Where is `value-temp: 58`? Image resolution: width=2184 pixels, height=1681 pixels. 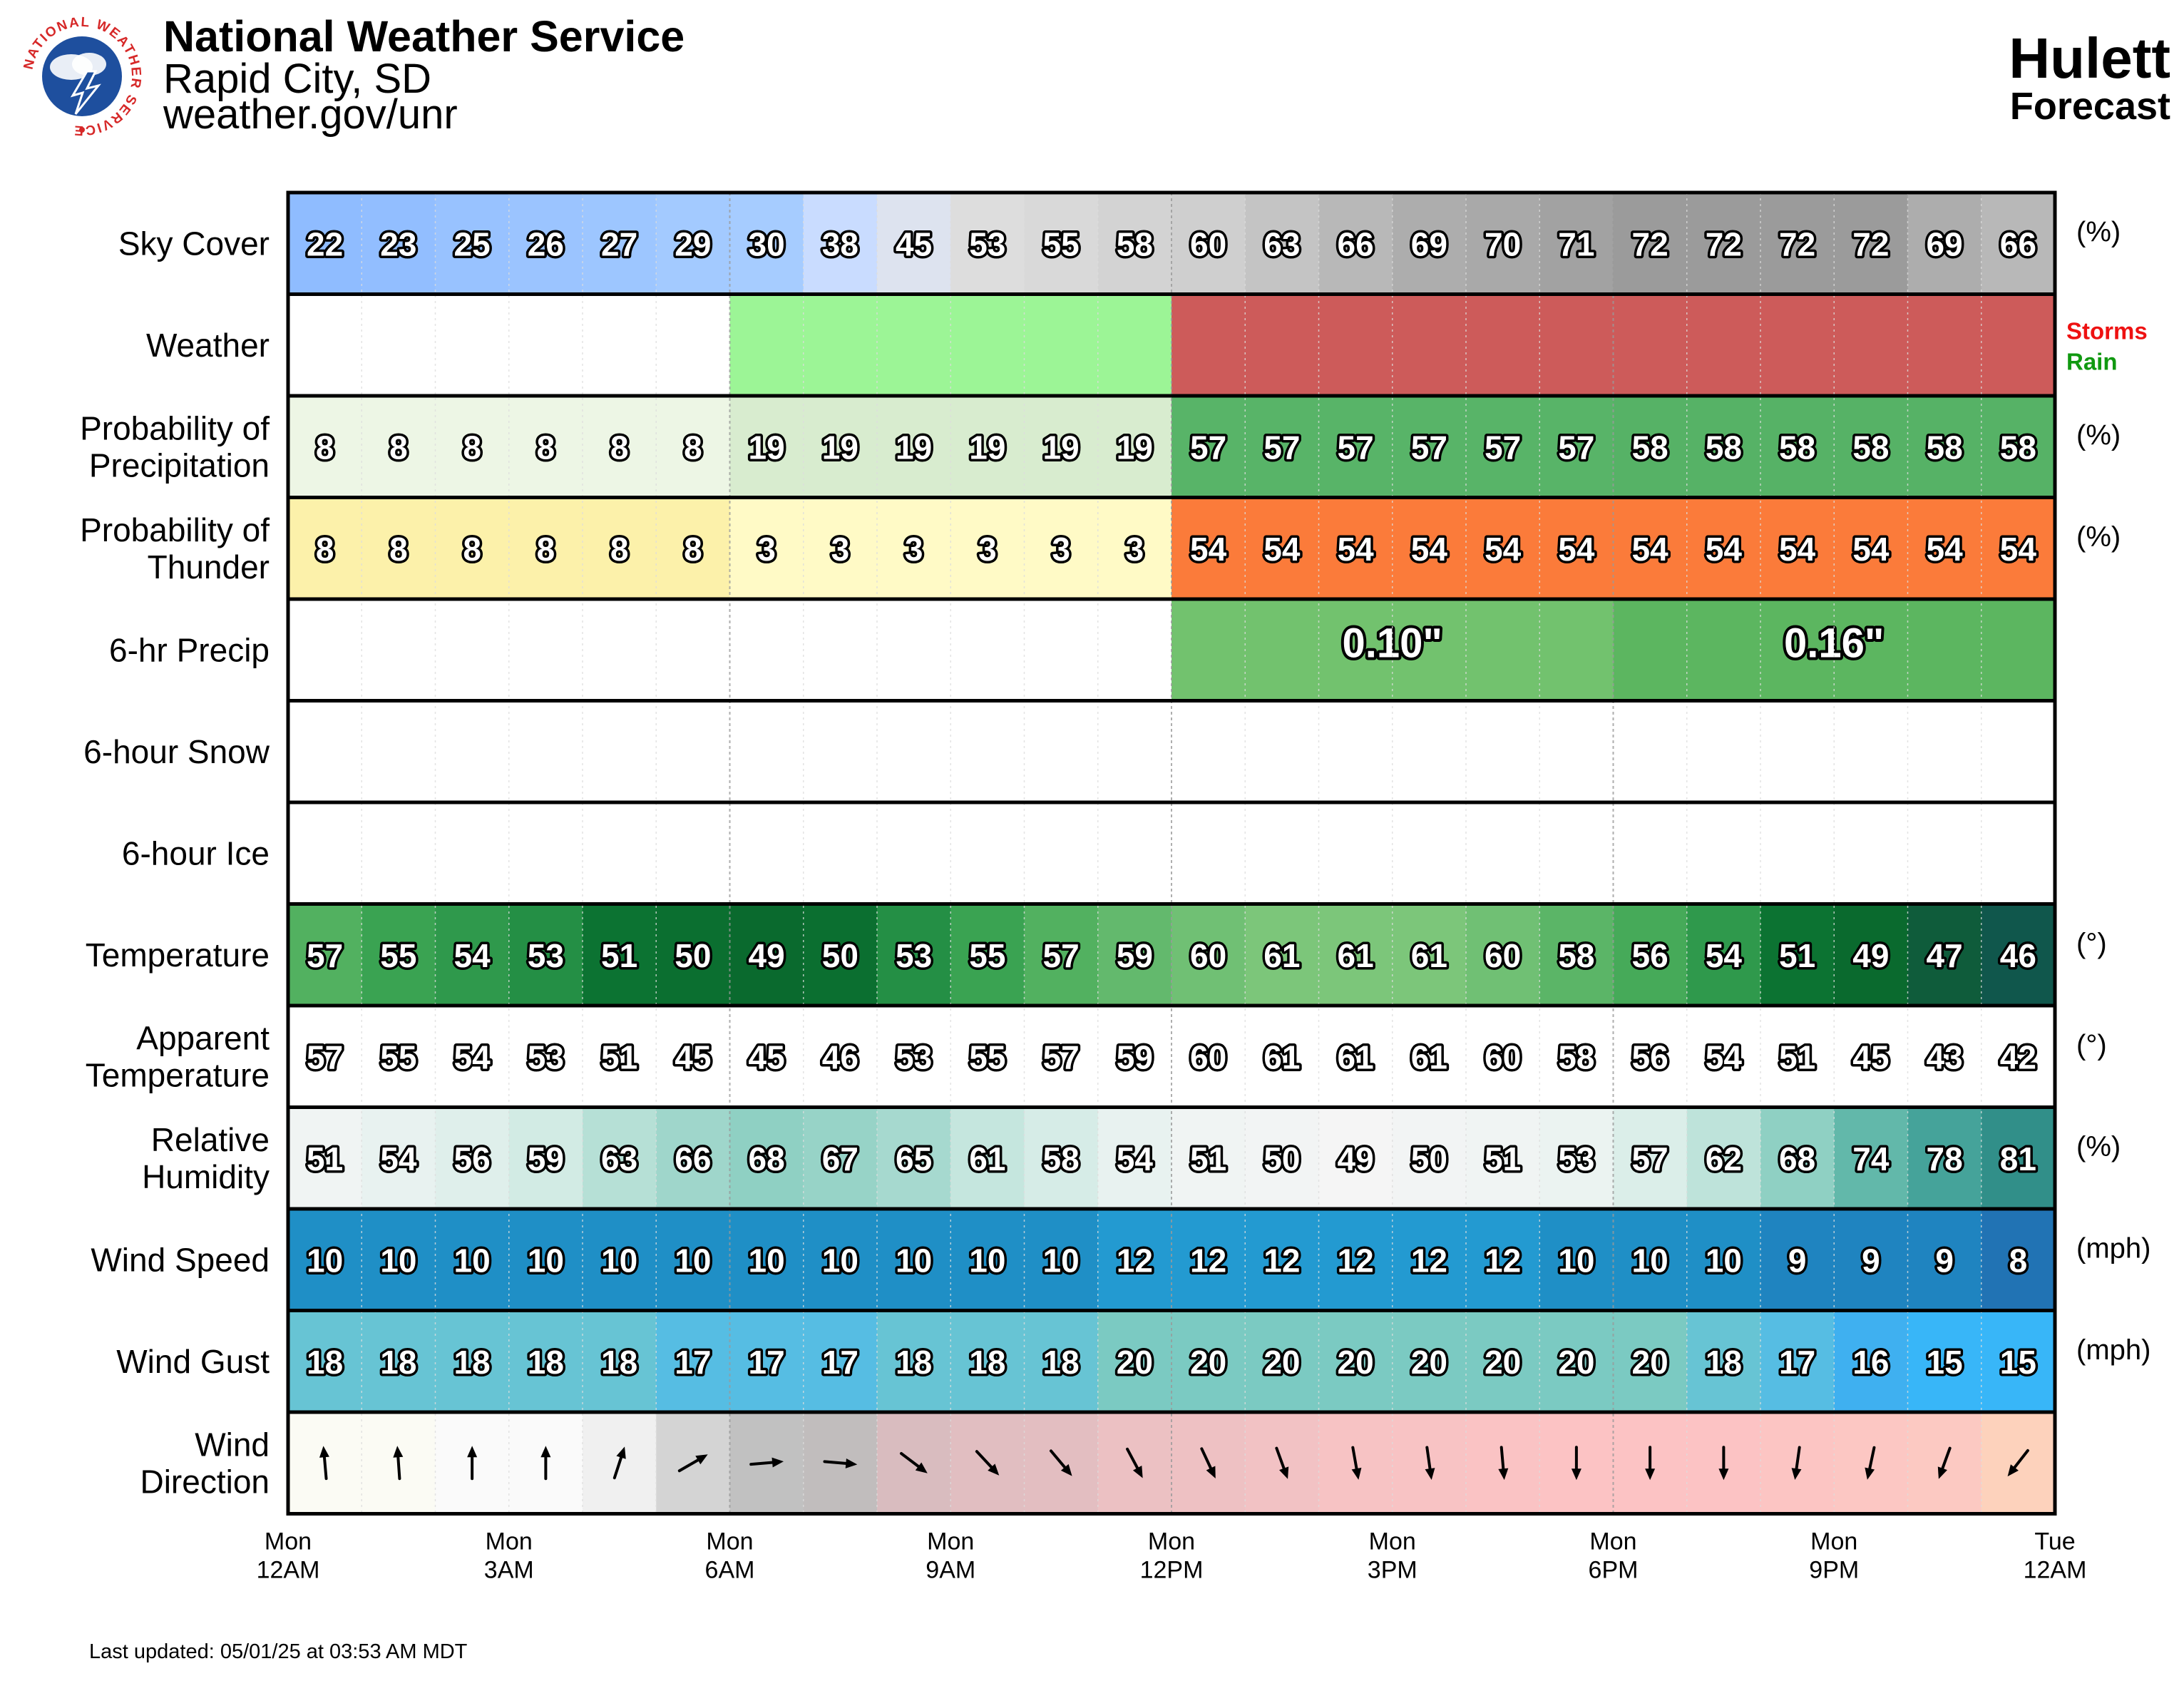 value-temp: 58 is located at coordinates (1576, 955).